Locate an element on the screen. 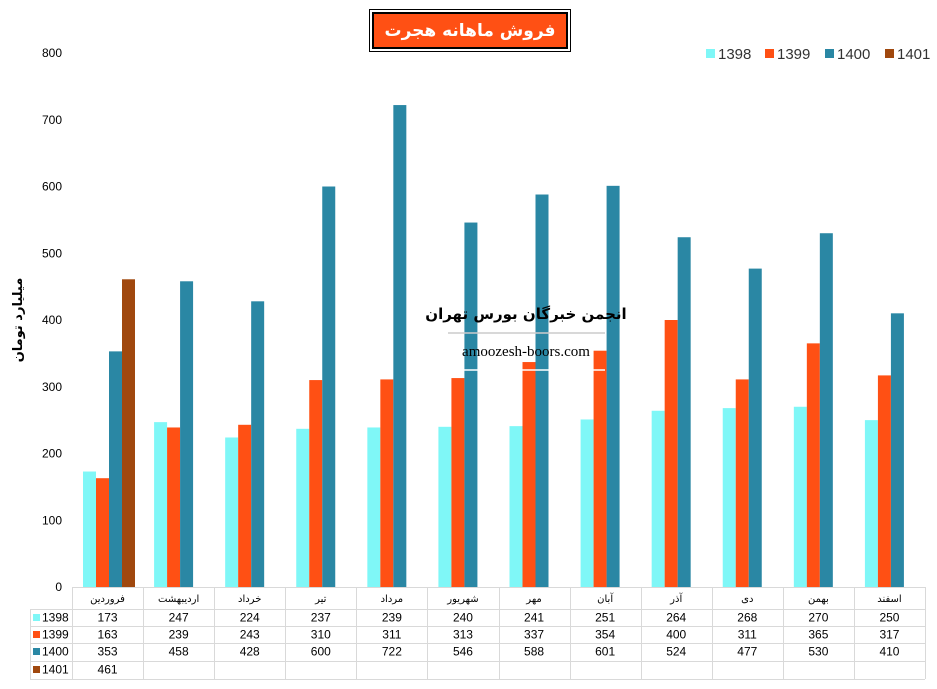 The width and height of the screenshot is (937, 689). table-cell: 600 is located at coordinates (321, 652).